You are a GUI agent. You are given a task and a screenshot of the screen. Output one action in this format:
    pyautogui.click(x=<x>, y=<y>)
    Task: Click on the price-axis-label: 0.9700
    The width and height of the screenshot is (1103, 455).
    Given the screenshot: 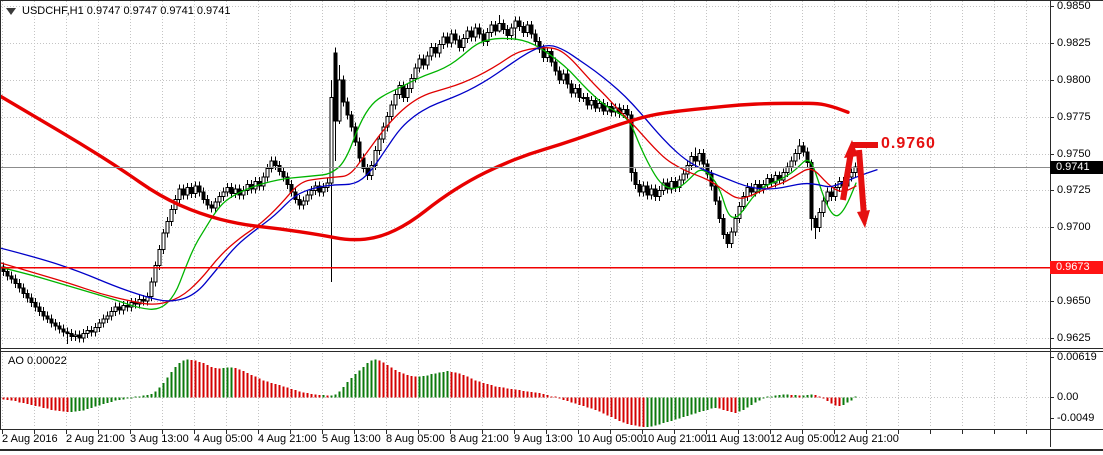 What is the action you would take?
    pyautogui.click(x=1074, y=227)
    